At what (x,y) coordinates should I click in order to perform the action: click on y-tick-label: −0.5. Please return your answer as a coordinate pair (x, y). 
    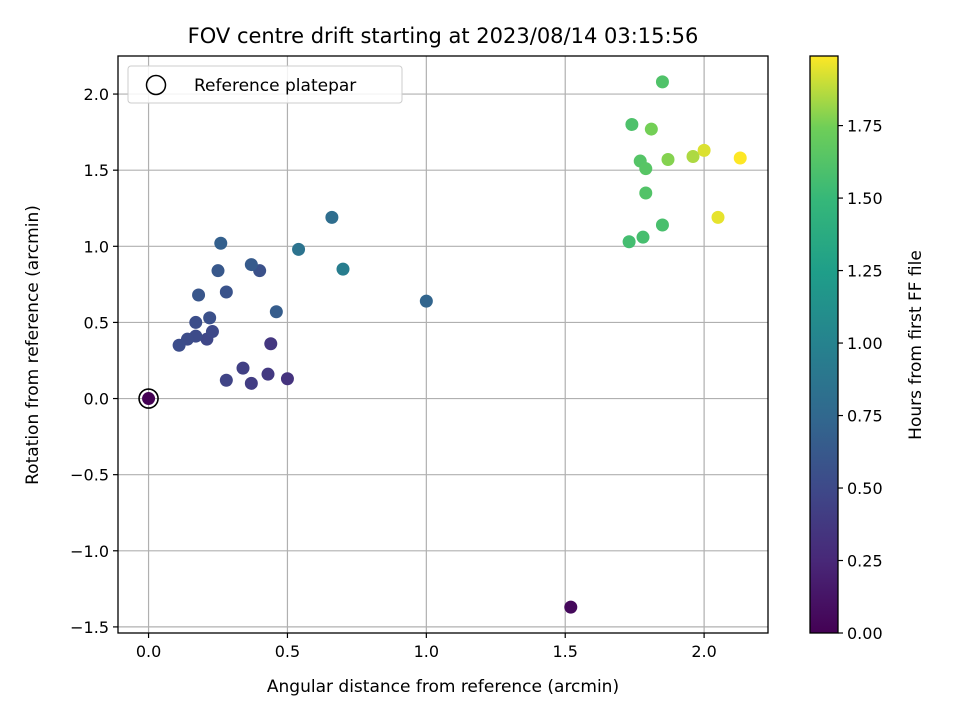
    Looking at the image, I should click on (89, 475).